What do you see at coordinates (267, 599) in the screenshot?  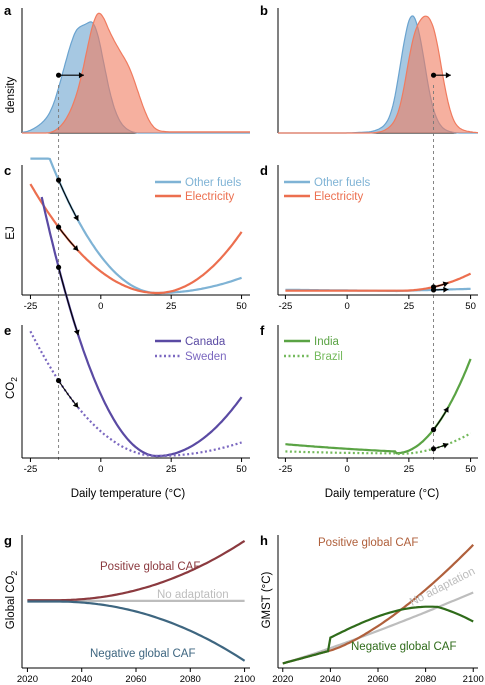 I see `ylabel-gmst: GMST (°C)` at bounding box center [267, 599].